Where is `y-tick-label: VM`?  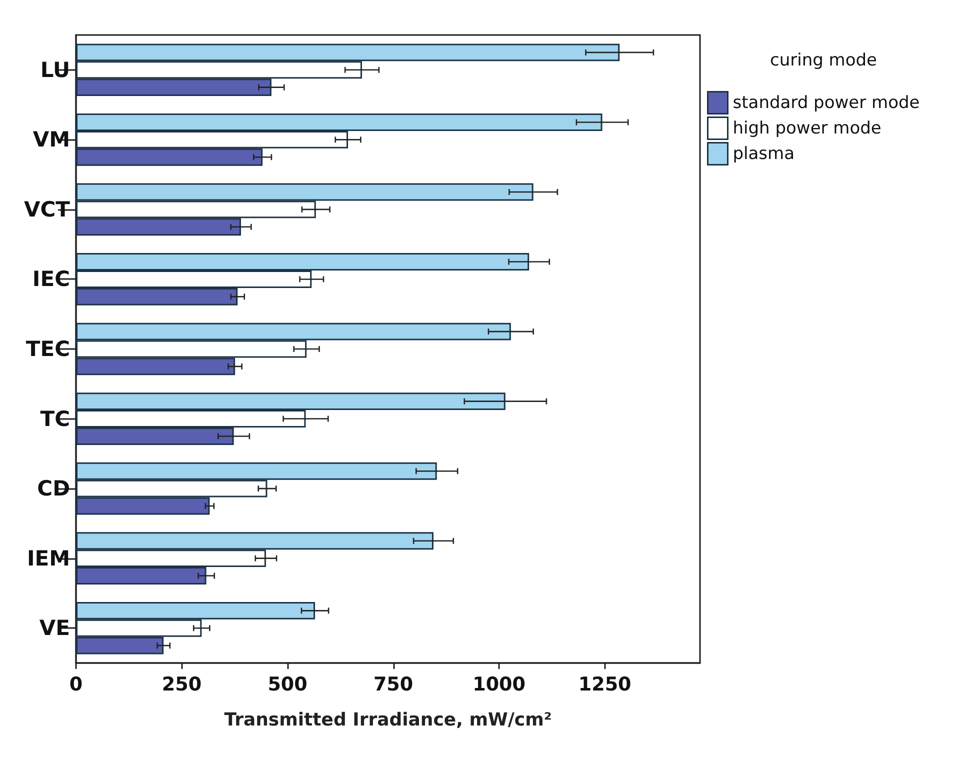
y-tick-label: VM is located at coordinates (51, 140).